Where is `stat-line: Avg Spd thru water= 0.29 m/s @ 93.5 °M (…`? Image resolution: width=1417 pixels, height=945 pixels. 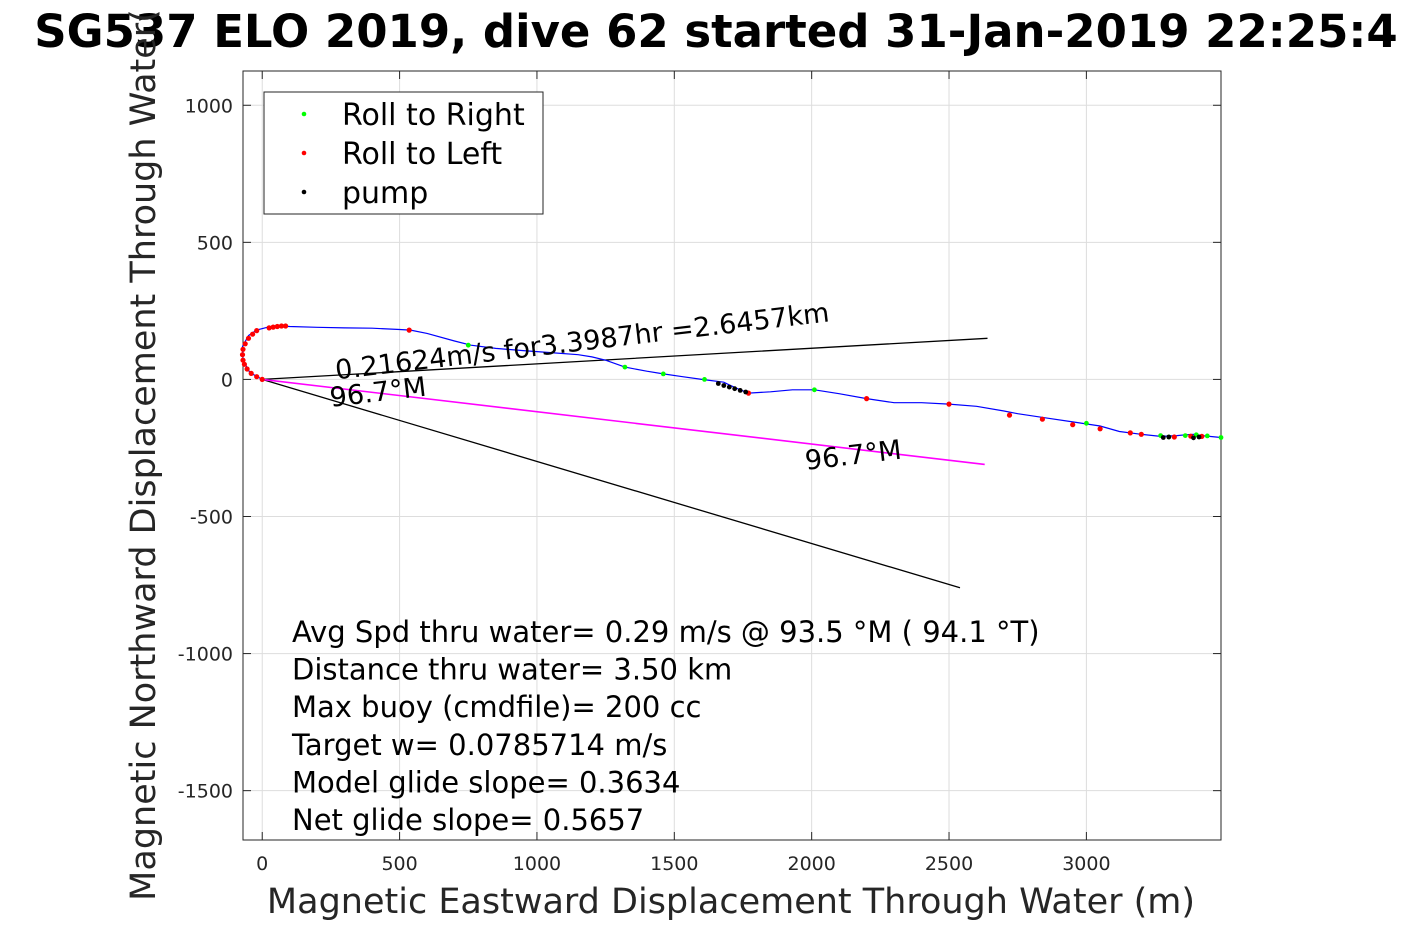 stat-line: Avg Spd thru water= 0.29 m/s @ 93.5 °M (… is located at coordinates (666, 632).